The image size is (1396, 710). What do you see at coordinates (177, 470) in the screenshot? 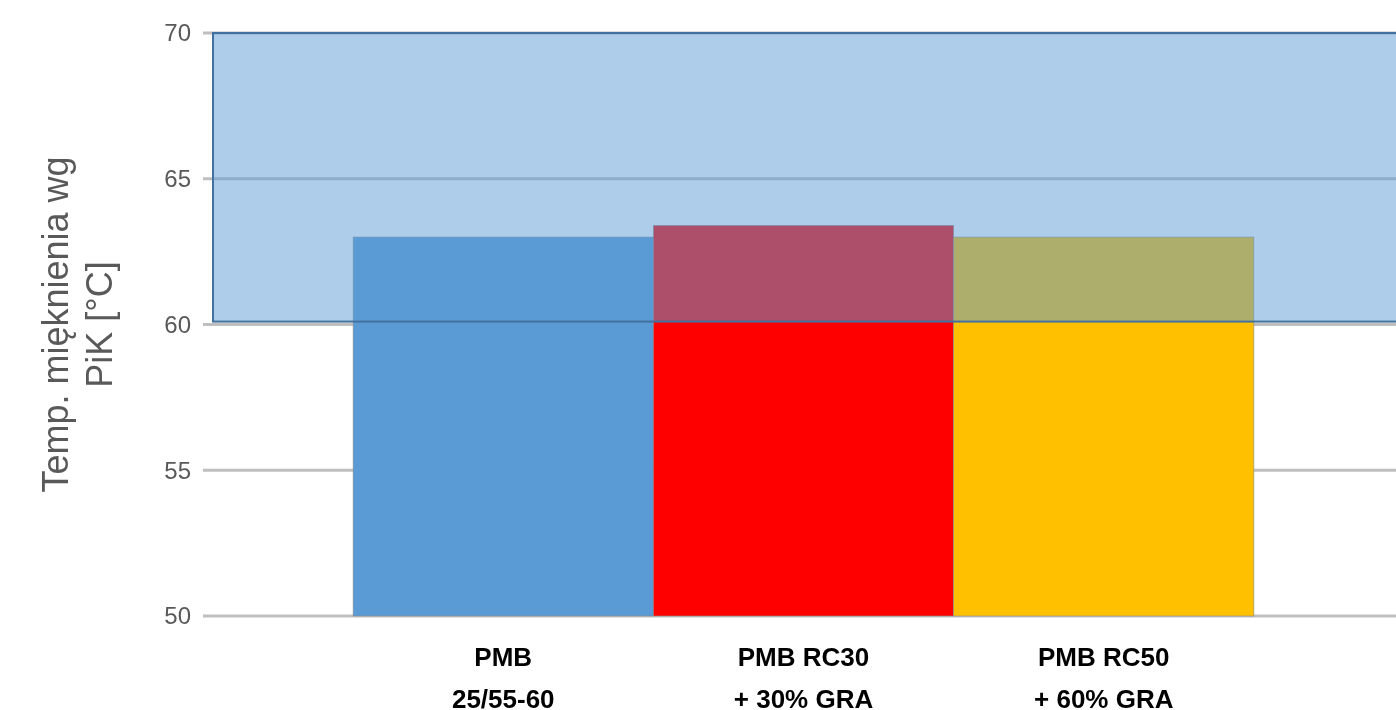
I see `y-tick-label: 55` at bounding box center [177, 470].